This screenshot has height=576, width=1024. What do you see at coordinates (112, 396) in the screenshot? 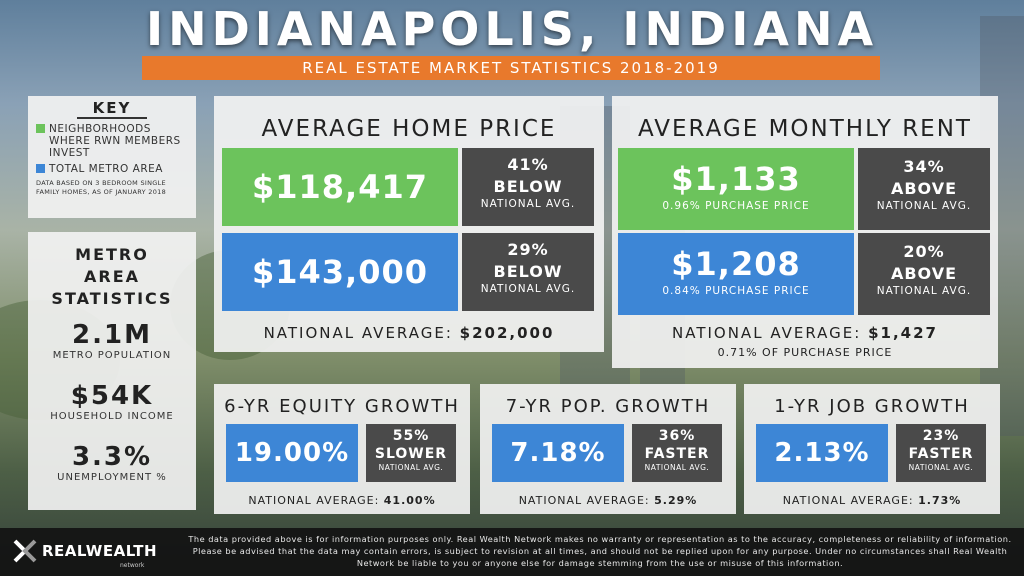
I see `household-income-value: $54K` at bounding box center [112, 396].